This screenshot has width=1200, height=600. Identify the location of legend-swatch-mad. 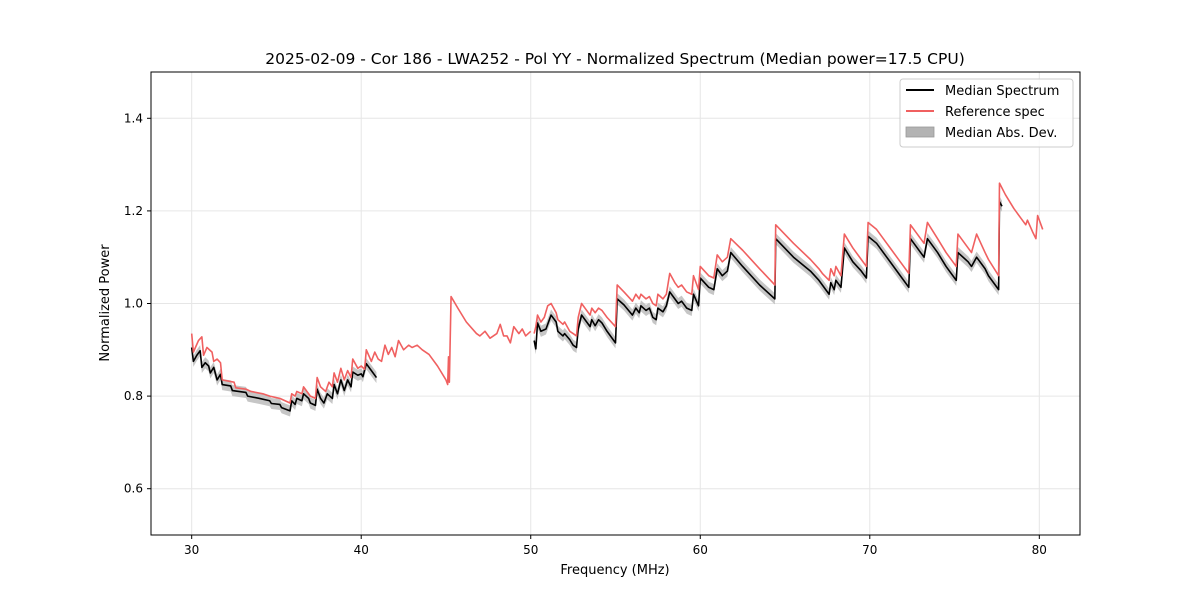
(920, 132).